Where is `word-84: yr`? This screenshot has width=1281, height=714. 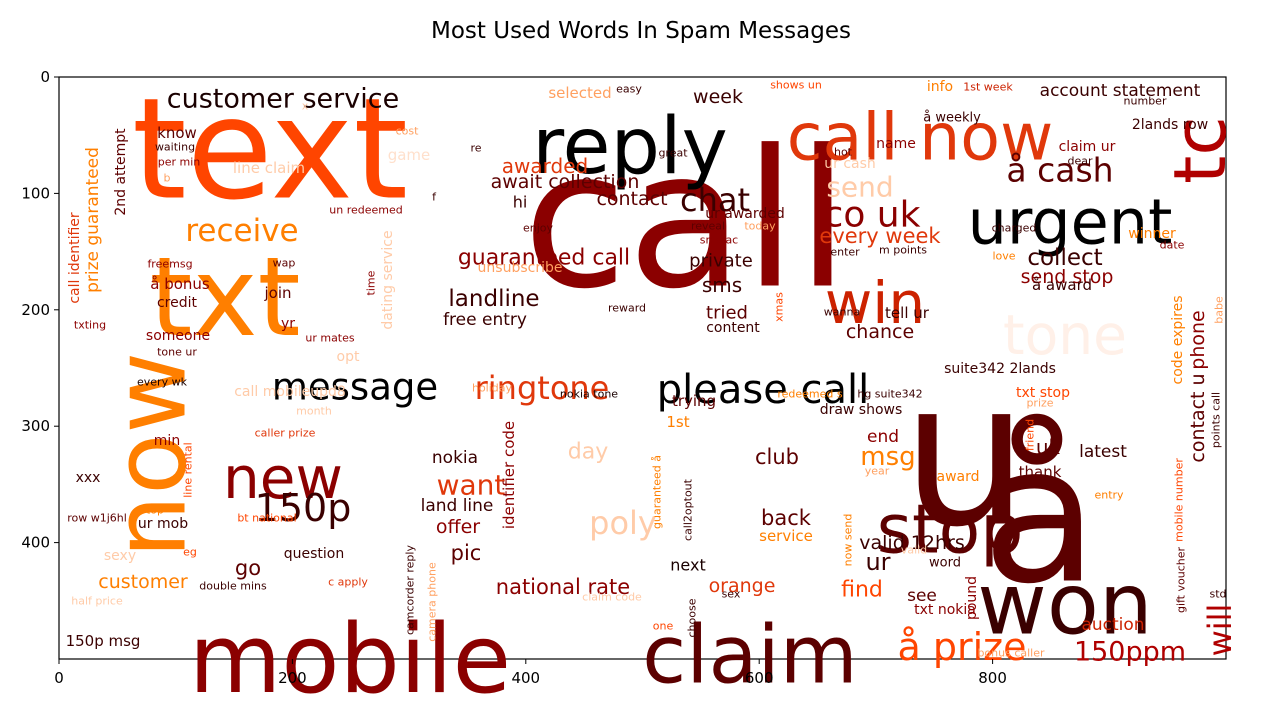 word-84: yr is located at coordinates (288, 324).